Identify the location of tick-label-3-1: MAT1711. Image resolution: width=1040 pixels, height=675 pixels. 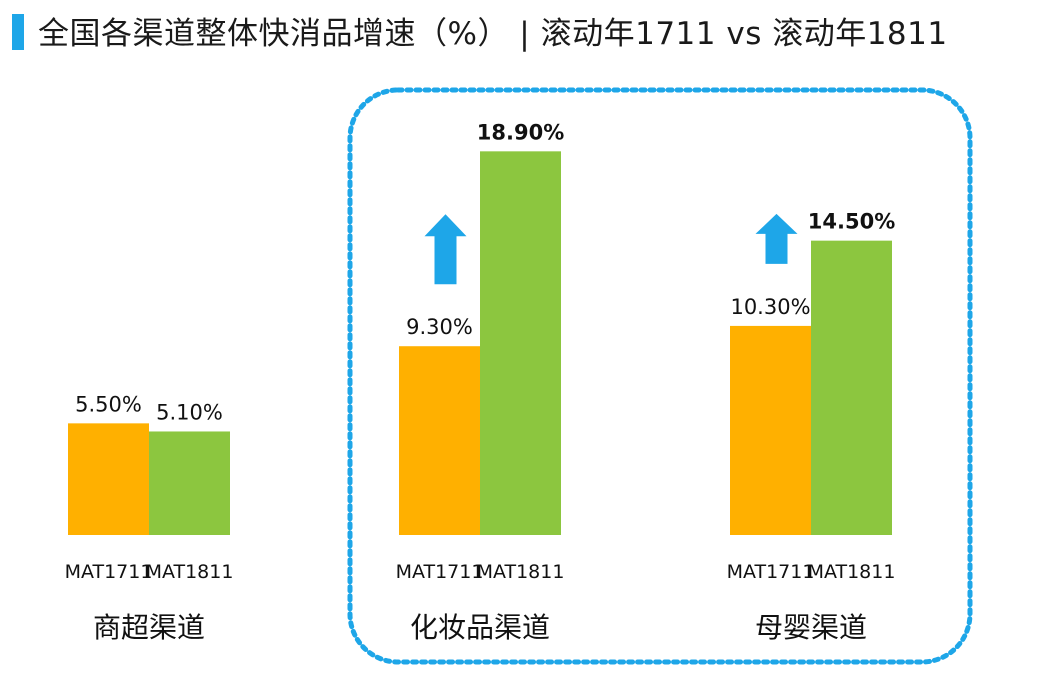
(771, 572).